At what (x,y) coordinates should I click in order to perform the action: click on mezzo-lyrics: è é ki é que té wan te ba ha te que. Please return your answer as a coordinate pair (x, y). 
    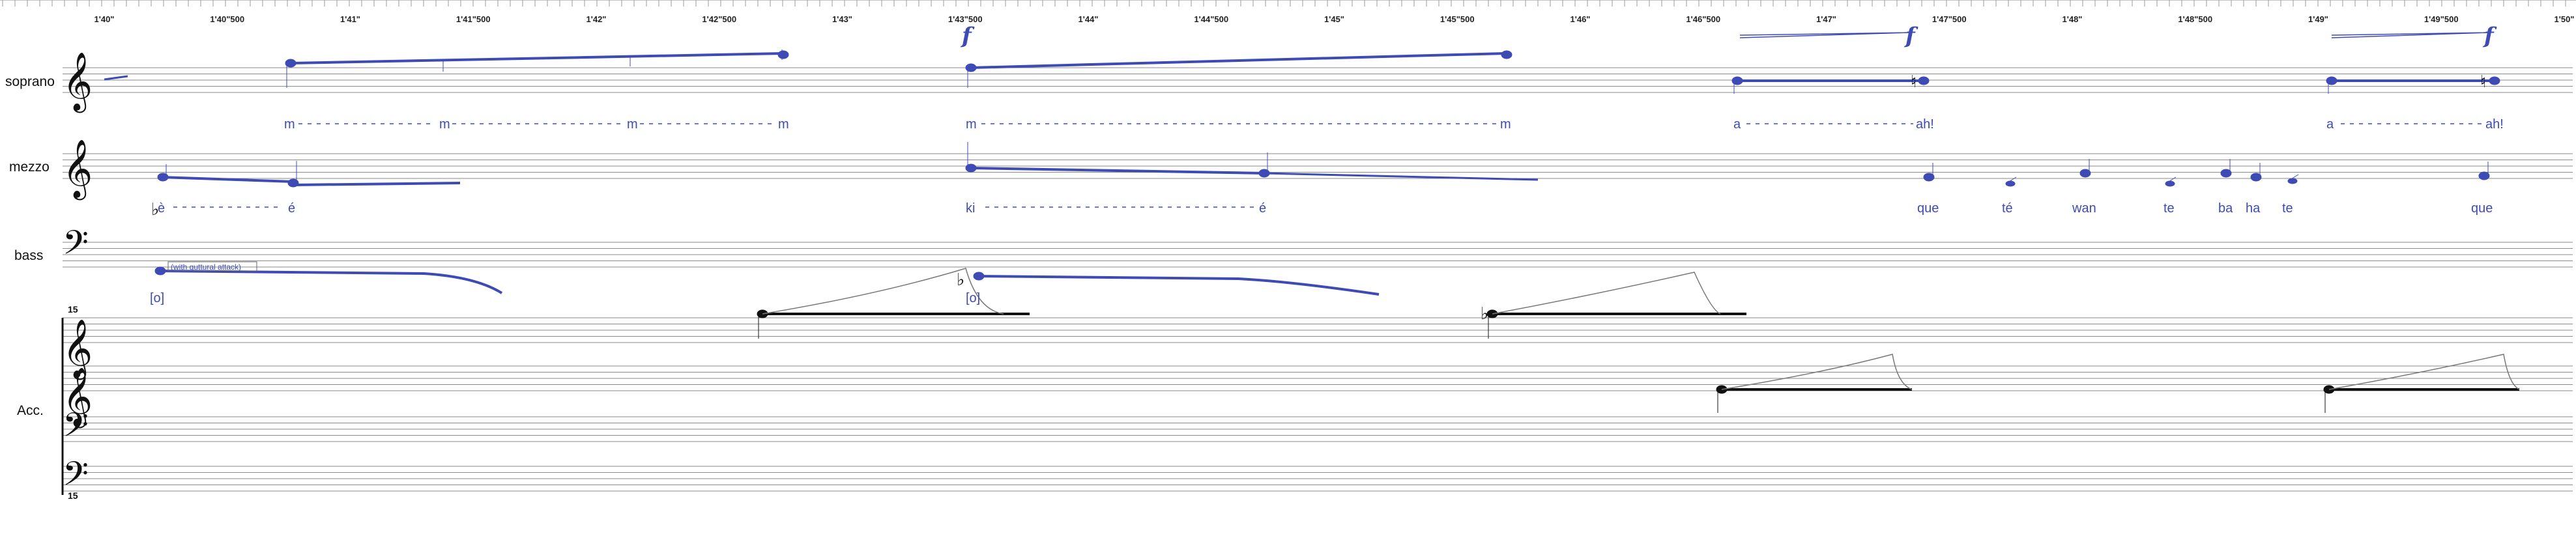
    Looking at the image, I should click on (1325, 208).